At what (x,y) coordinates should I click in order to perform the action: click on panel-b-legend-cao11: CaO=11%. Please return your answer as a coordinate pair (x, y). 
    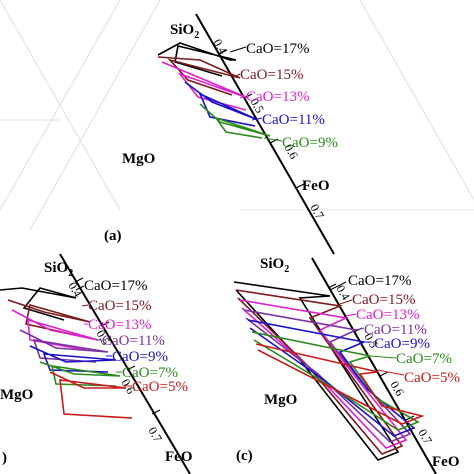
    Looking at the image, I should click on (133, 341).